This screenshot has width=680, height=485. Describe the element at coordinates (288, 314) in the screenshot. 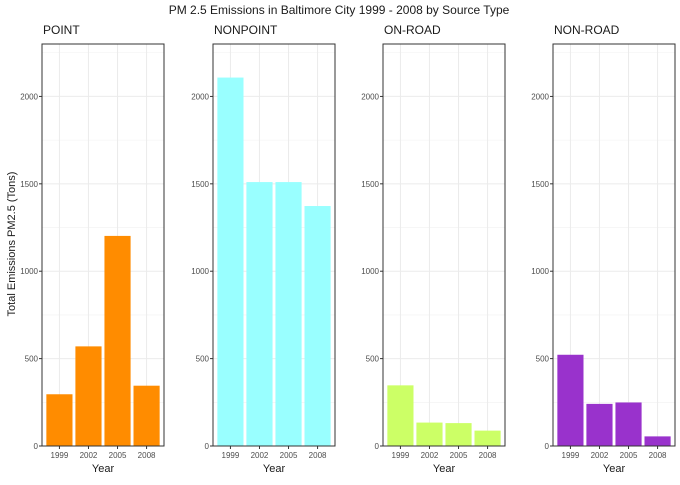

I see `bar-nonpoint-2005` at that location.